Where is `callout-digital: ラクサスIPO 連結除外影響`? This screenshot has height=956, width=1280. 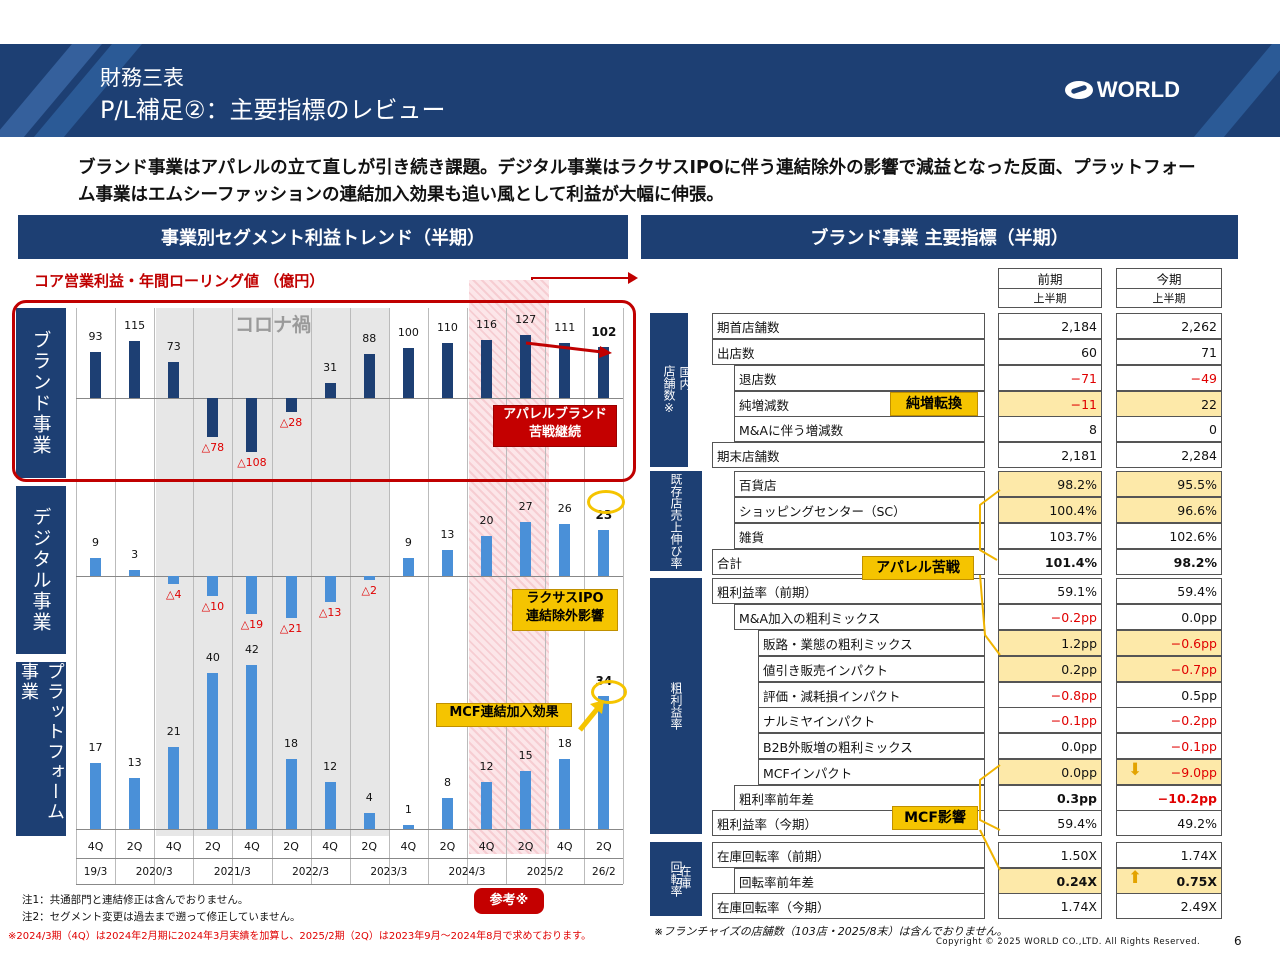
callout-digital: ラクサスIPO 連結除外影響 is located at coordinates (565, 610).